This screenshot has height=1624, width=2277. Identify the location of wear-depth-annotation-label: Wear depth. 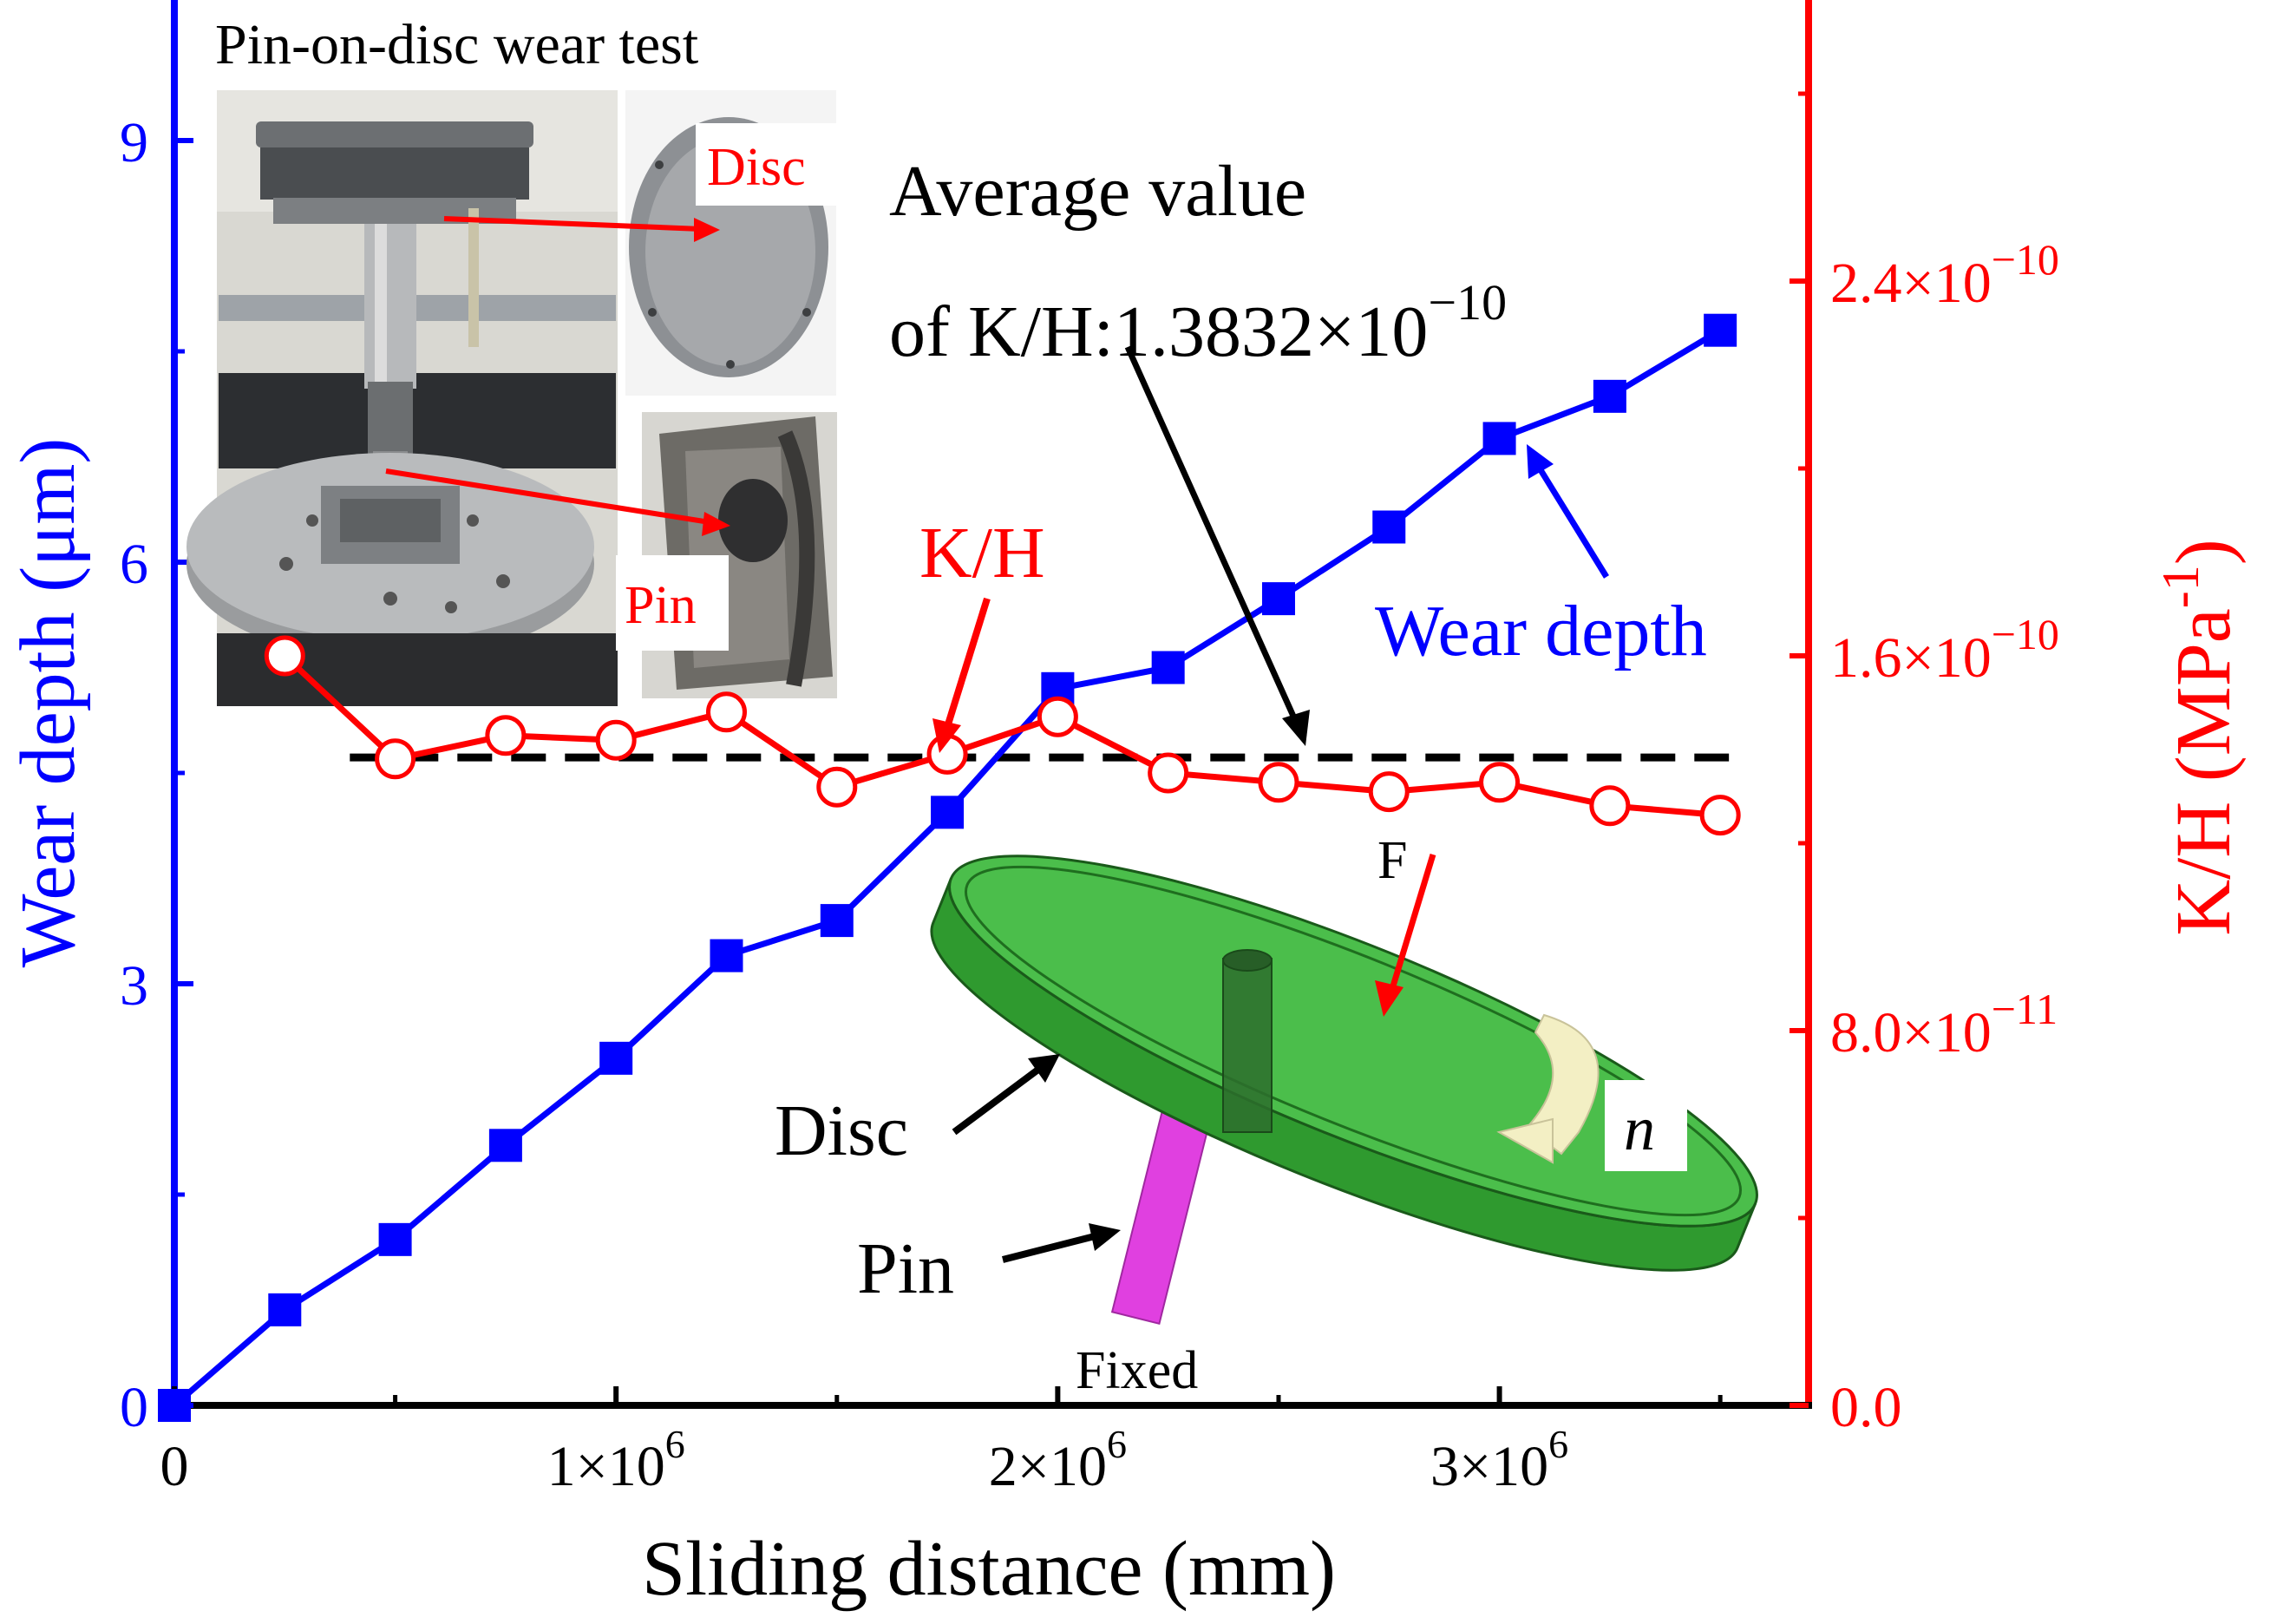
(1541, 631).